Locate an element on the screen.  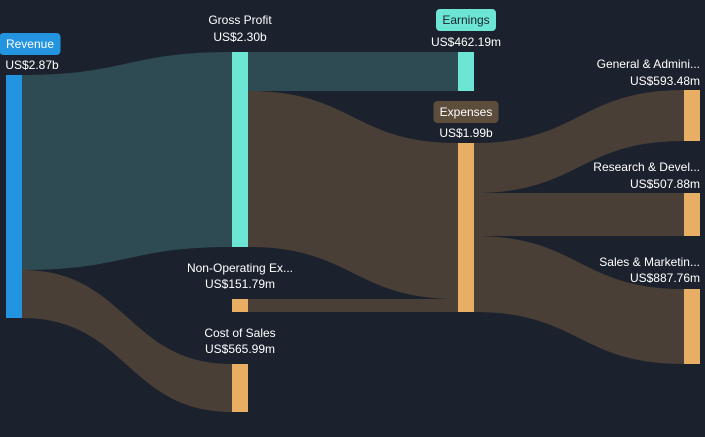
node-value-s_and_m: US$887.76m is located at coordinates (665, 278).